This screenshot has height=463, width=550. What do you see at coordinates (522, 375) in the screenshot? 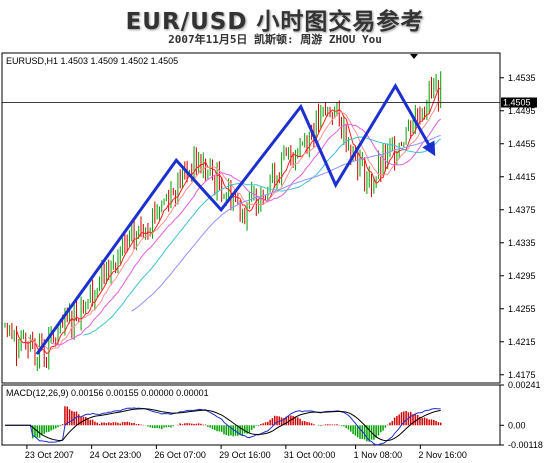
I see `price-tick-label: 1.4175` at bounding box center [522, 375].